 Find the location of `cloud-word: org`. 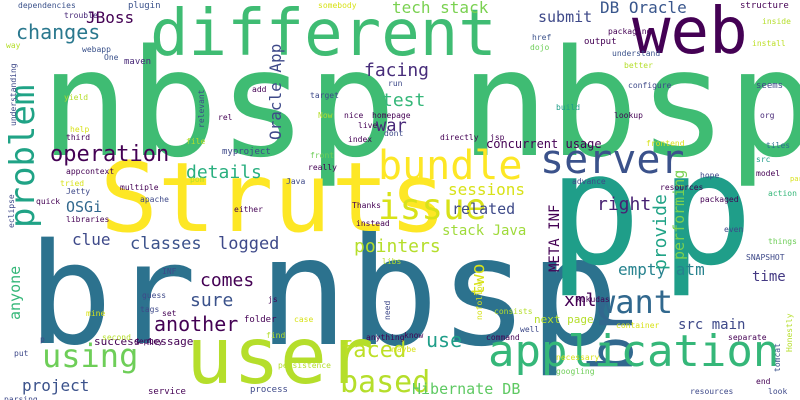

cloud-word: org is located at coordinates (767, 115).